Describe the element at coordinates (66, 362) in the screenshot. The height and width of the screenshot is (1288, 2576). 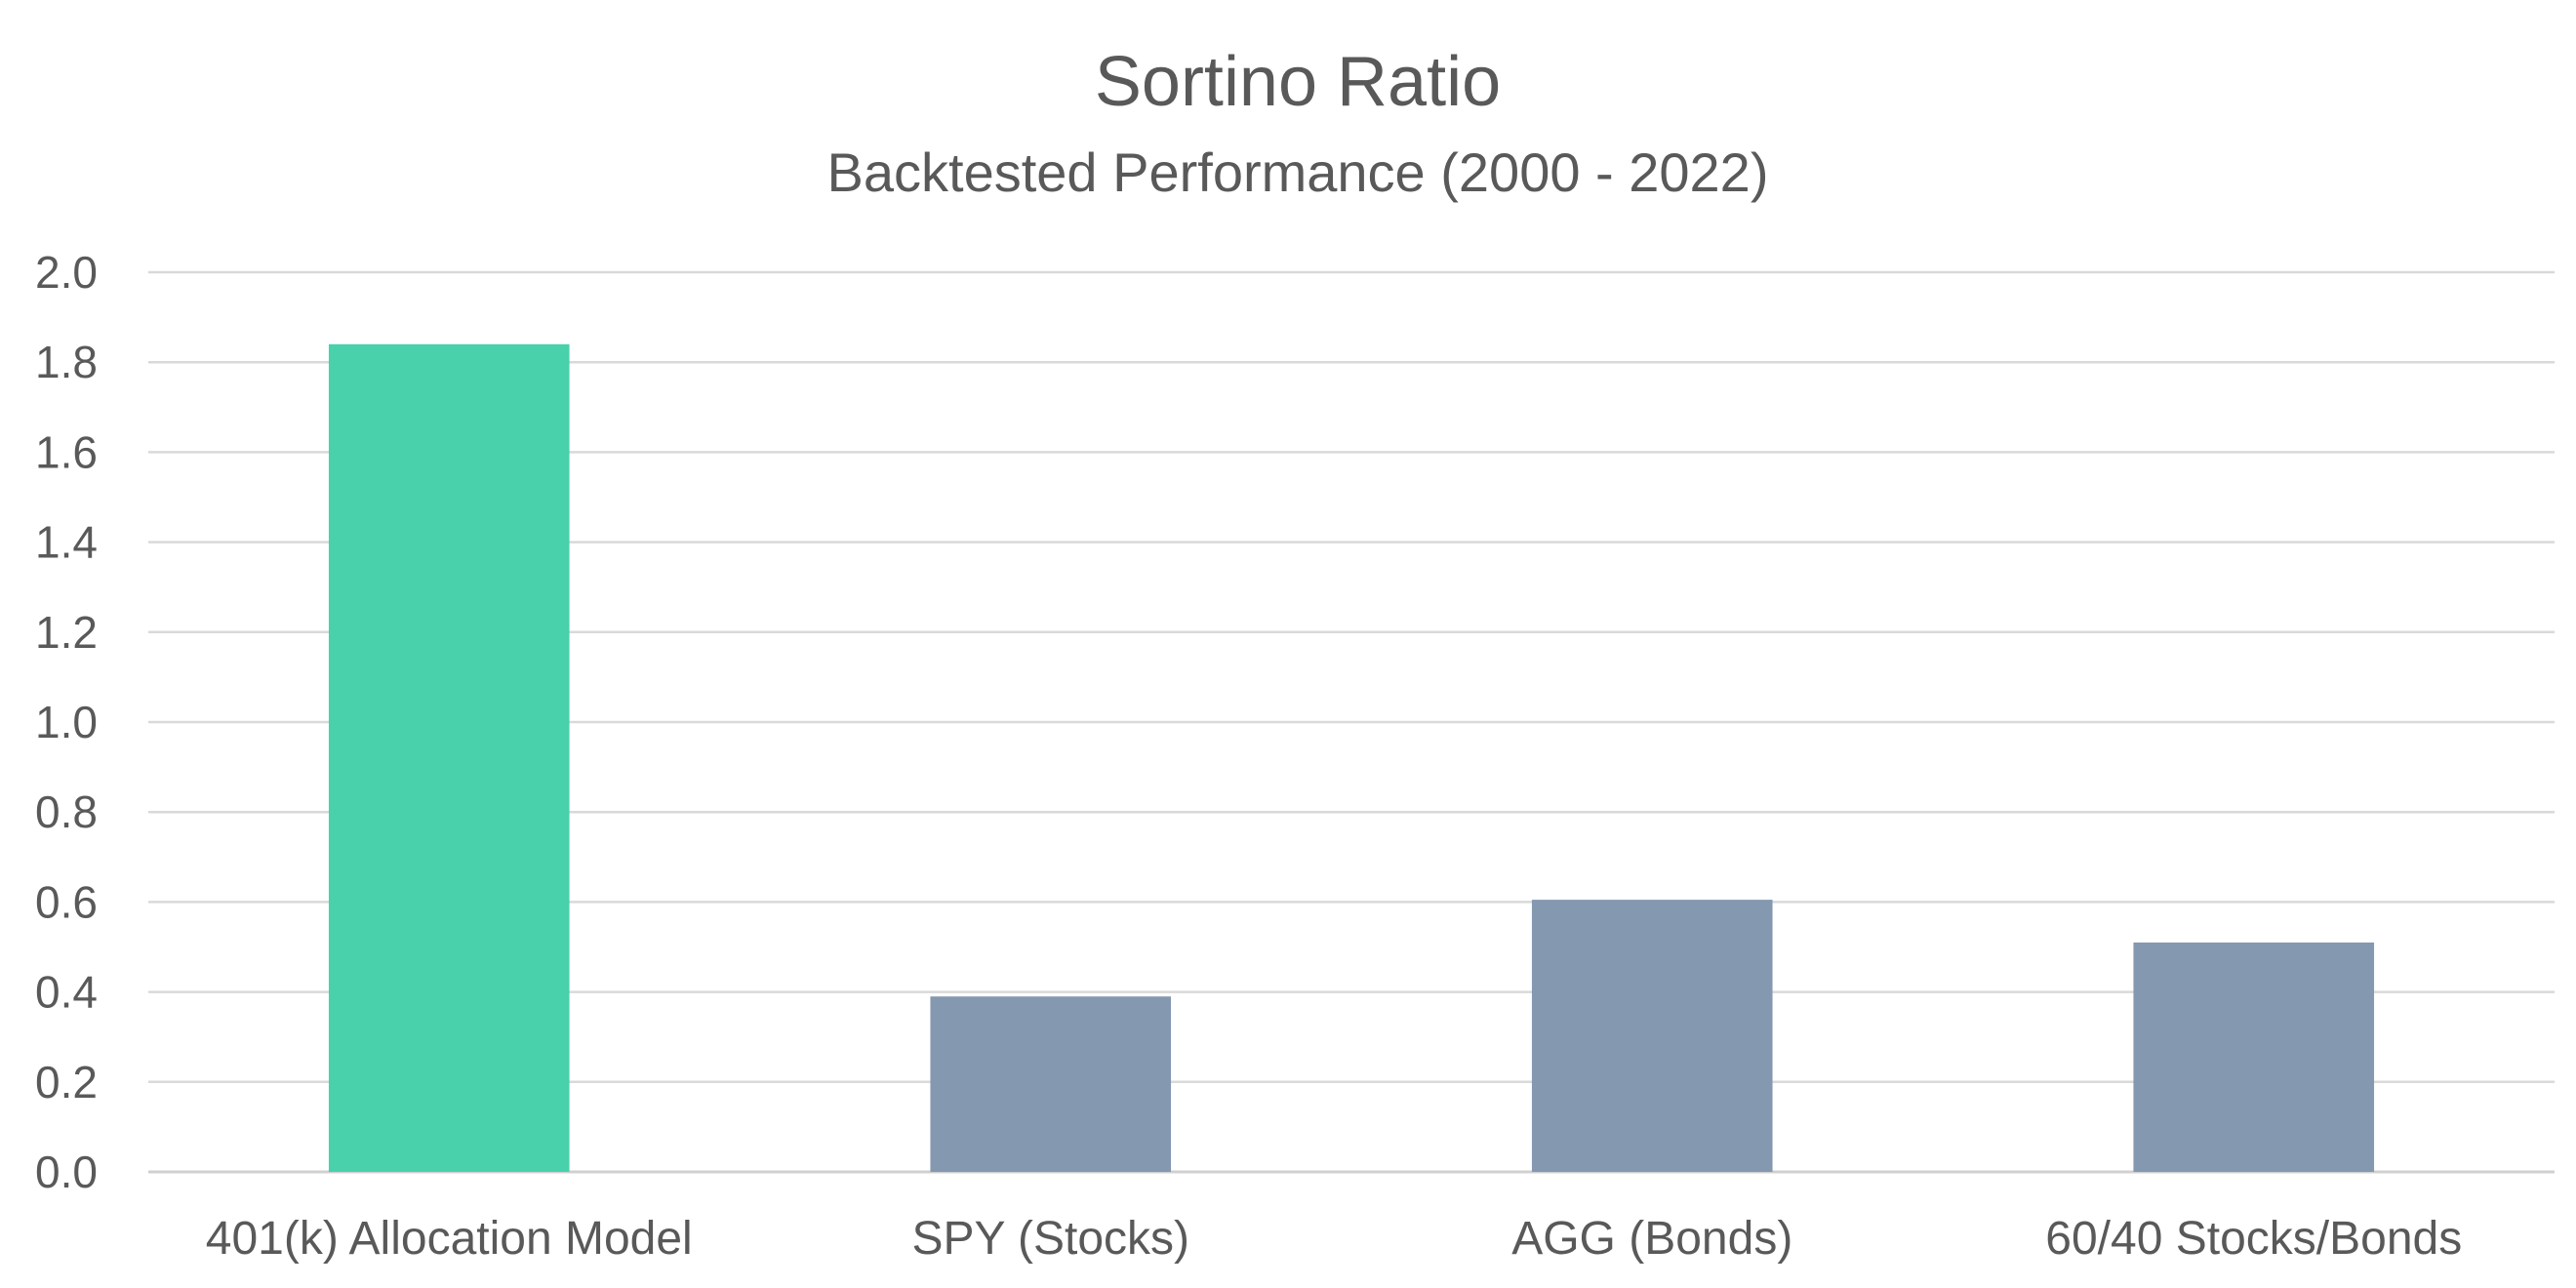
I see `y-tick-label: 1.8` at that location.